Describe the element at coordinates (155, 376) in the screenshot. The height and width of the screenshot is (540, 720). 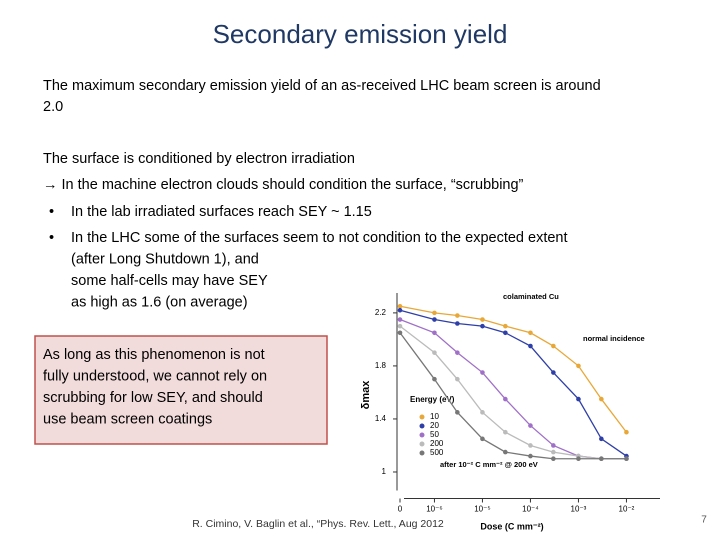
I see `note-line: fully understood, we cannot rely on` at that location.